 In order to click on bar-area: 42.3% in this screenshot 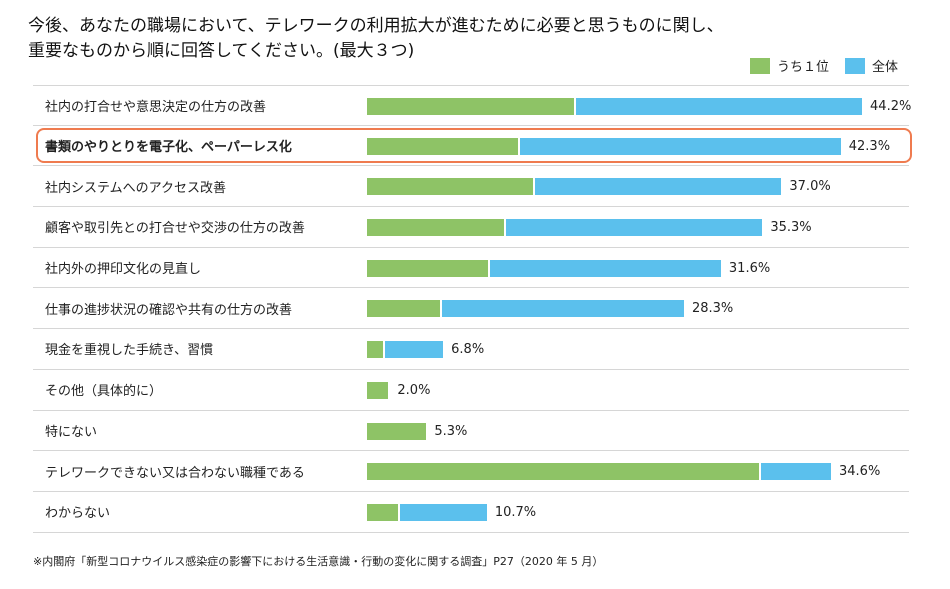, I will do `click(637, 146)`.